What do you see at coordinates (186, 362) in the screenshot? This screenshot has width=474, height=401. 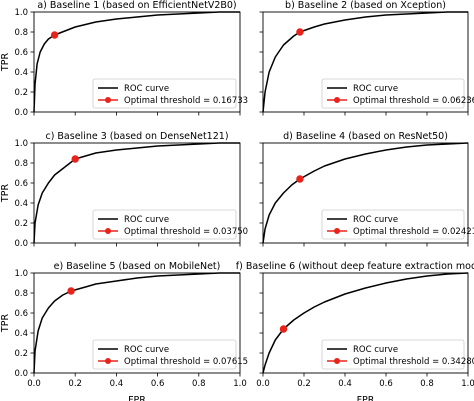 I see `legend-threshold-label: Optimal threshold = 0.07615` at bounding box center [186, 362].